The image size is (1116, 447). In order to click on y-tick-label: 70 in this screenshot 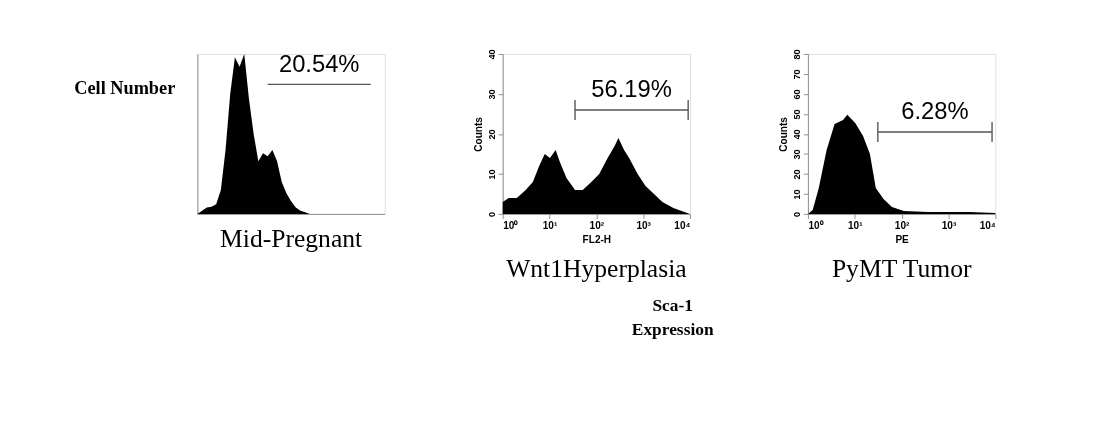, I will do `click(797, 74)`.